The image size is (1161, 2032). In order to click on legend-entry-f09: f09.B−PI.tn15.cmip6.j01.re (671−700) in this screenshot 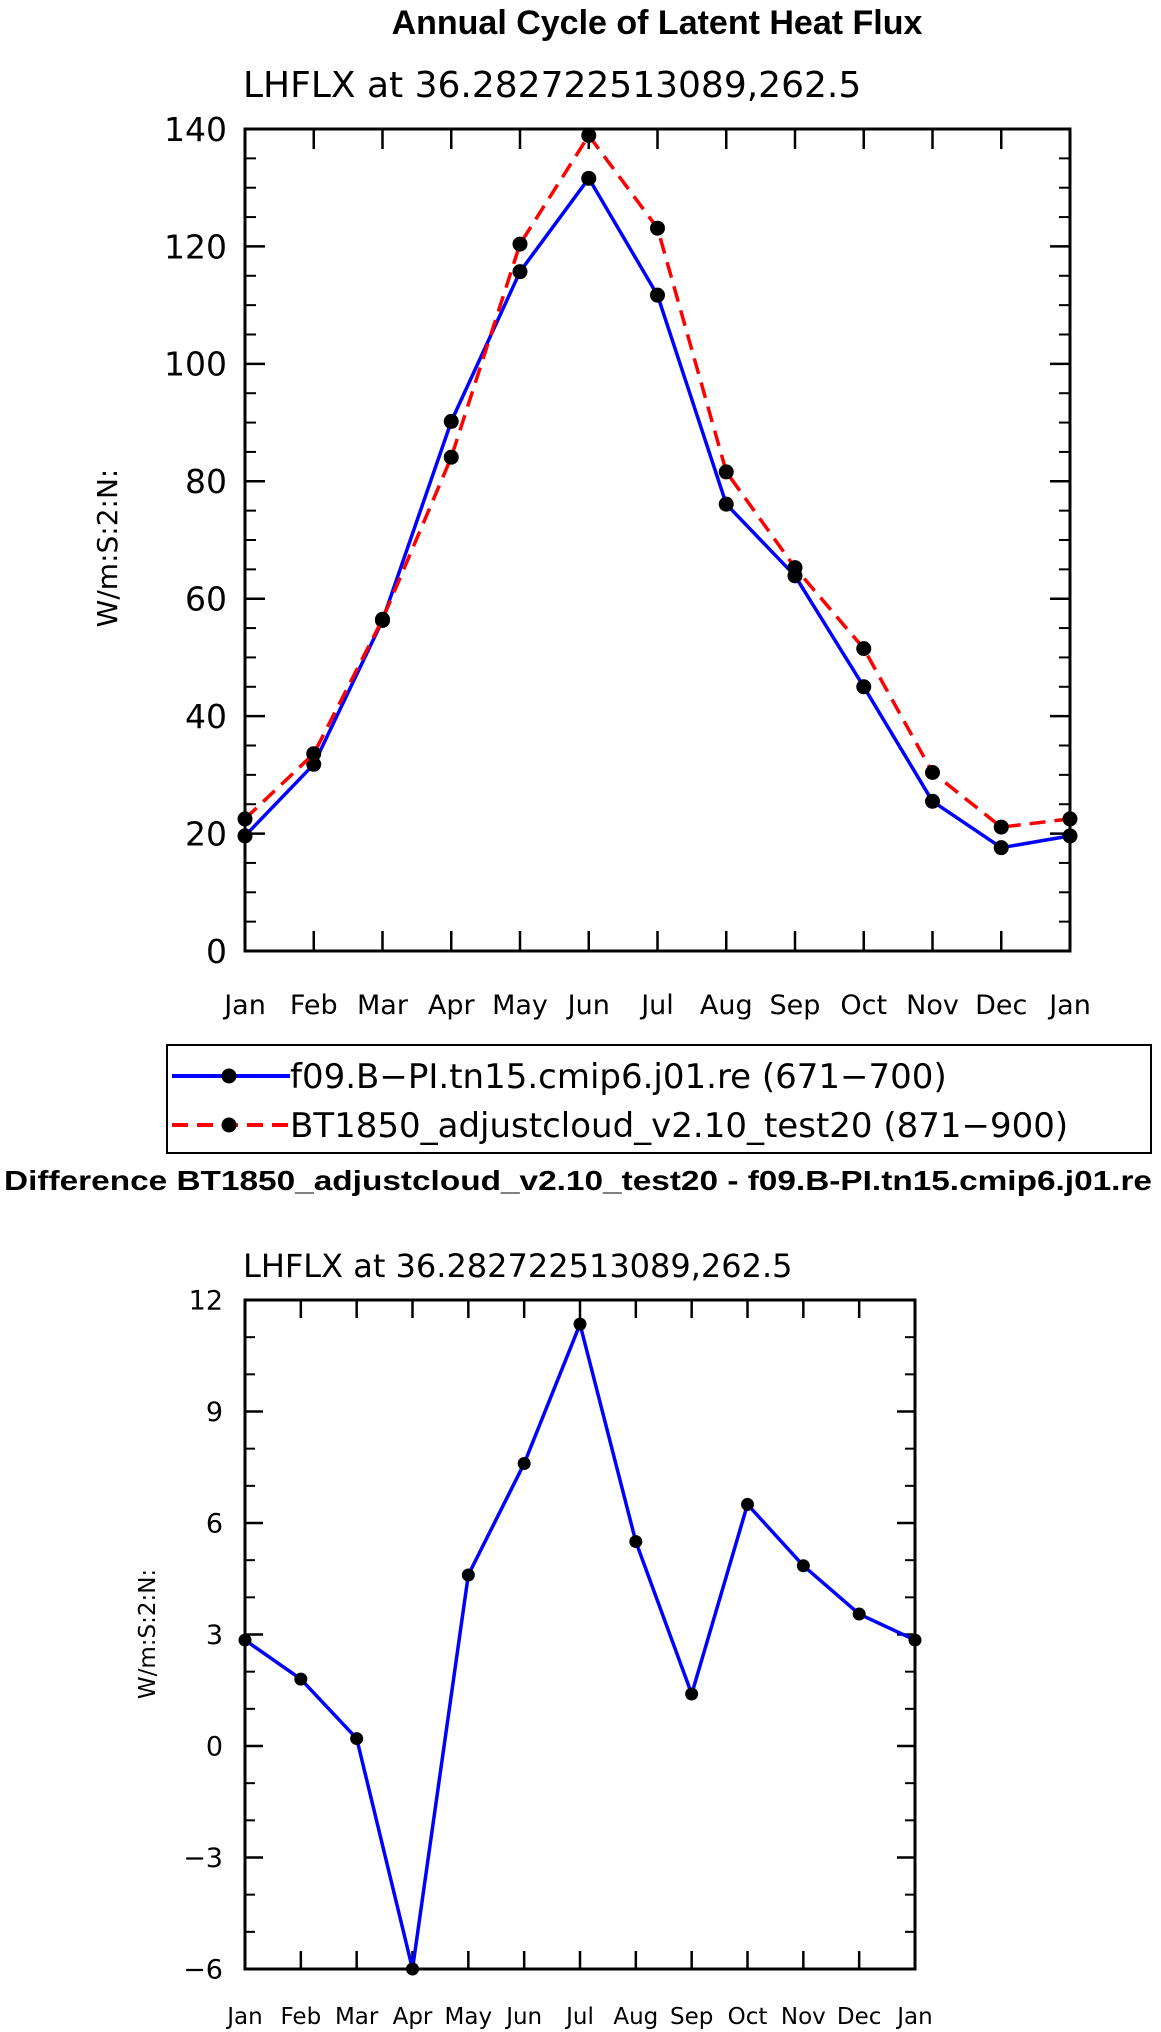, I will do `click(559, 1077)`.